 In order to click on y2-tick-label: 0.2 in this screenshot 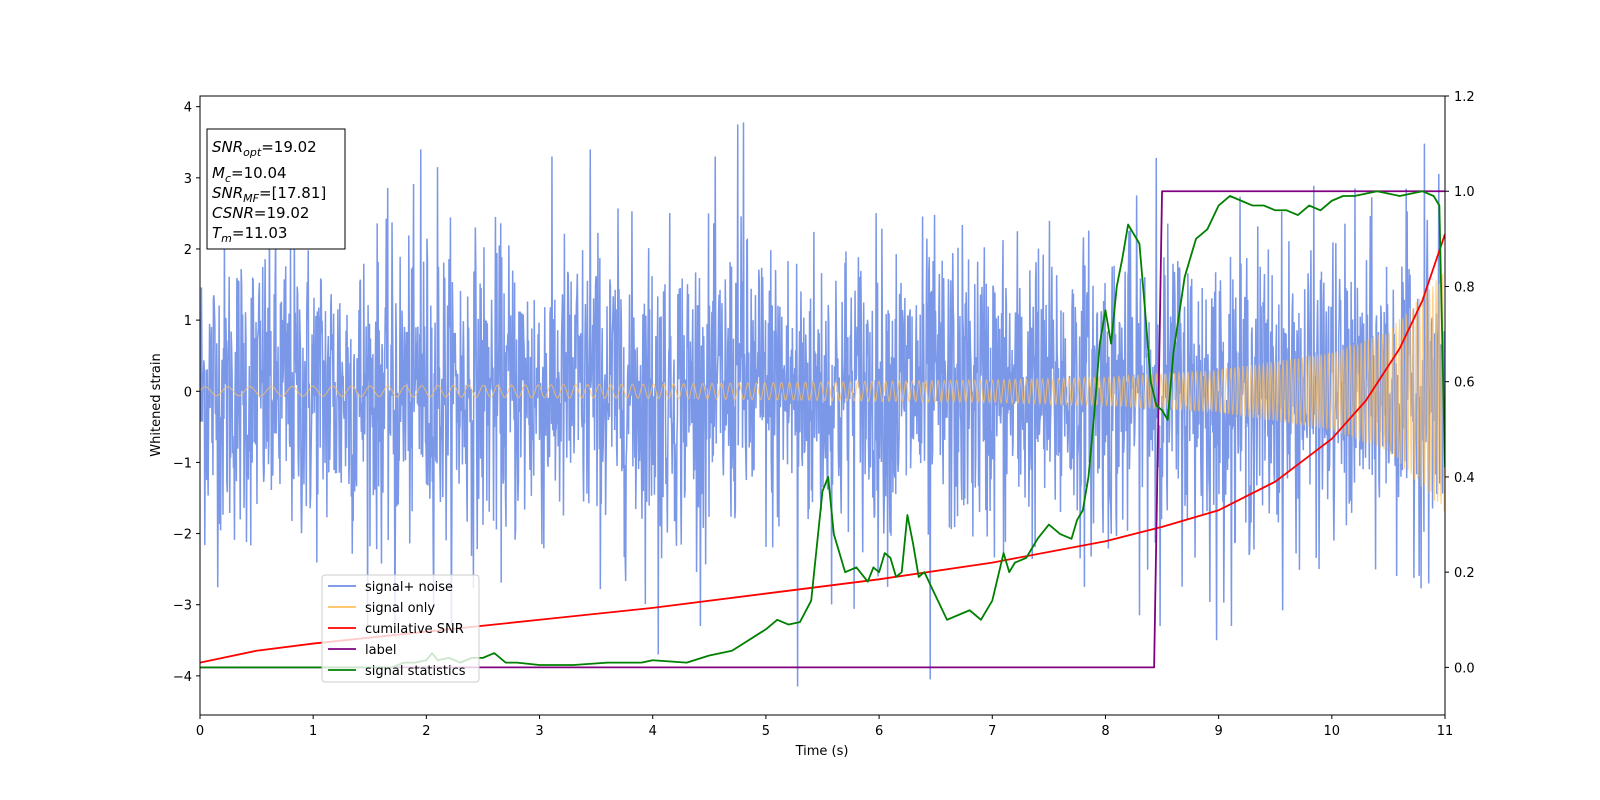, I will do `click(1464, 573)`.